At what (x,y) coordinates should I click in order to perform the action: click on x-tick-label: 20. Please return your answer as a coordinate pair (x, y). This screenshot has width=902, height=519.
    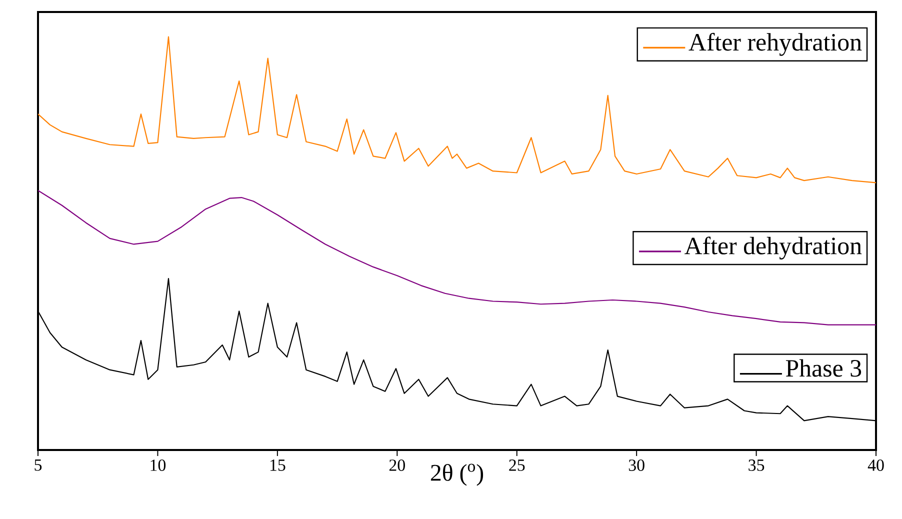
    Looking at the image, I should click on (397, 465).